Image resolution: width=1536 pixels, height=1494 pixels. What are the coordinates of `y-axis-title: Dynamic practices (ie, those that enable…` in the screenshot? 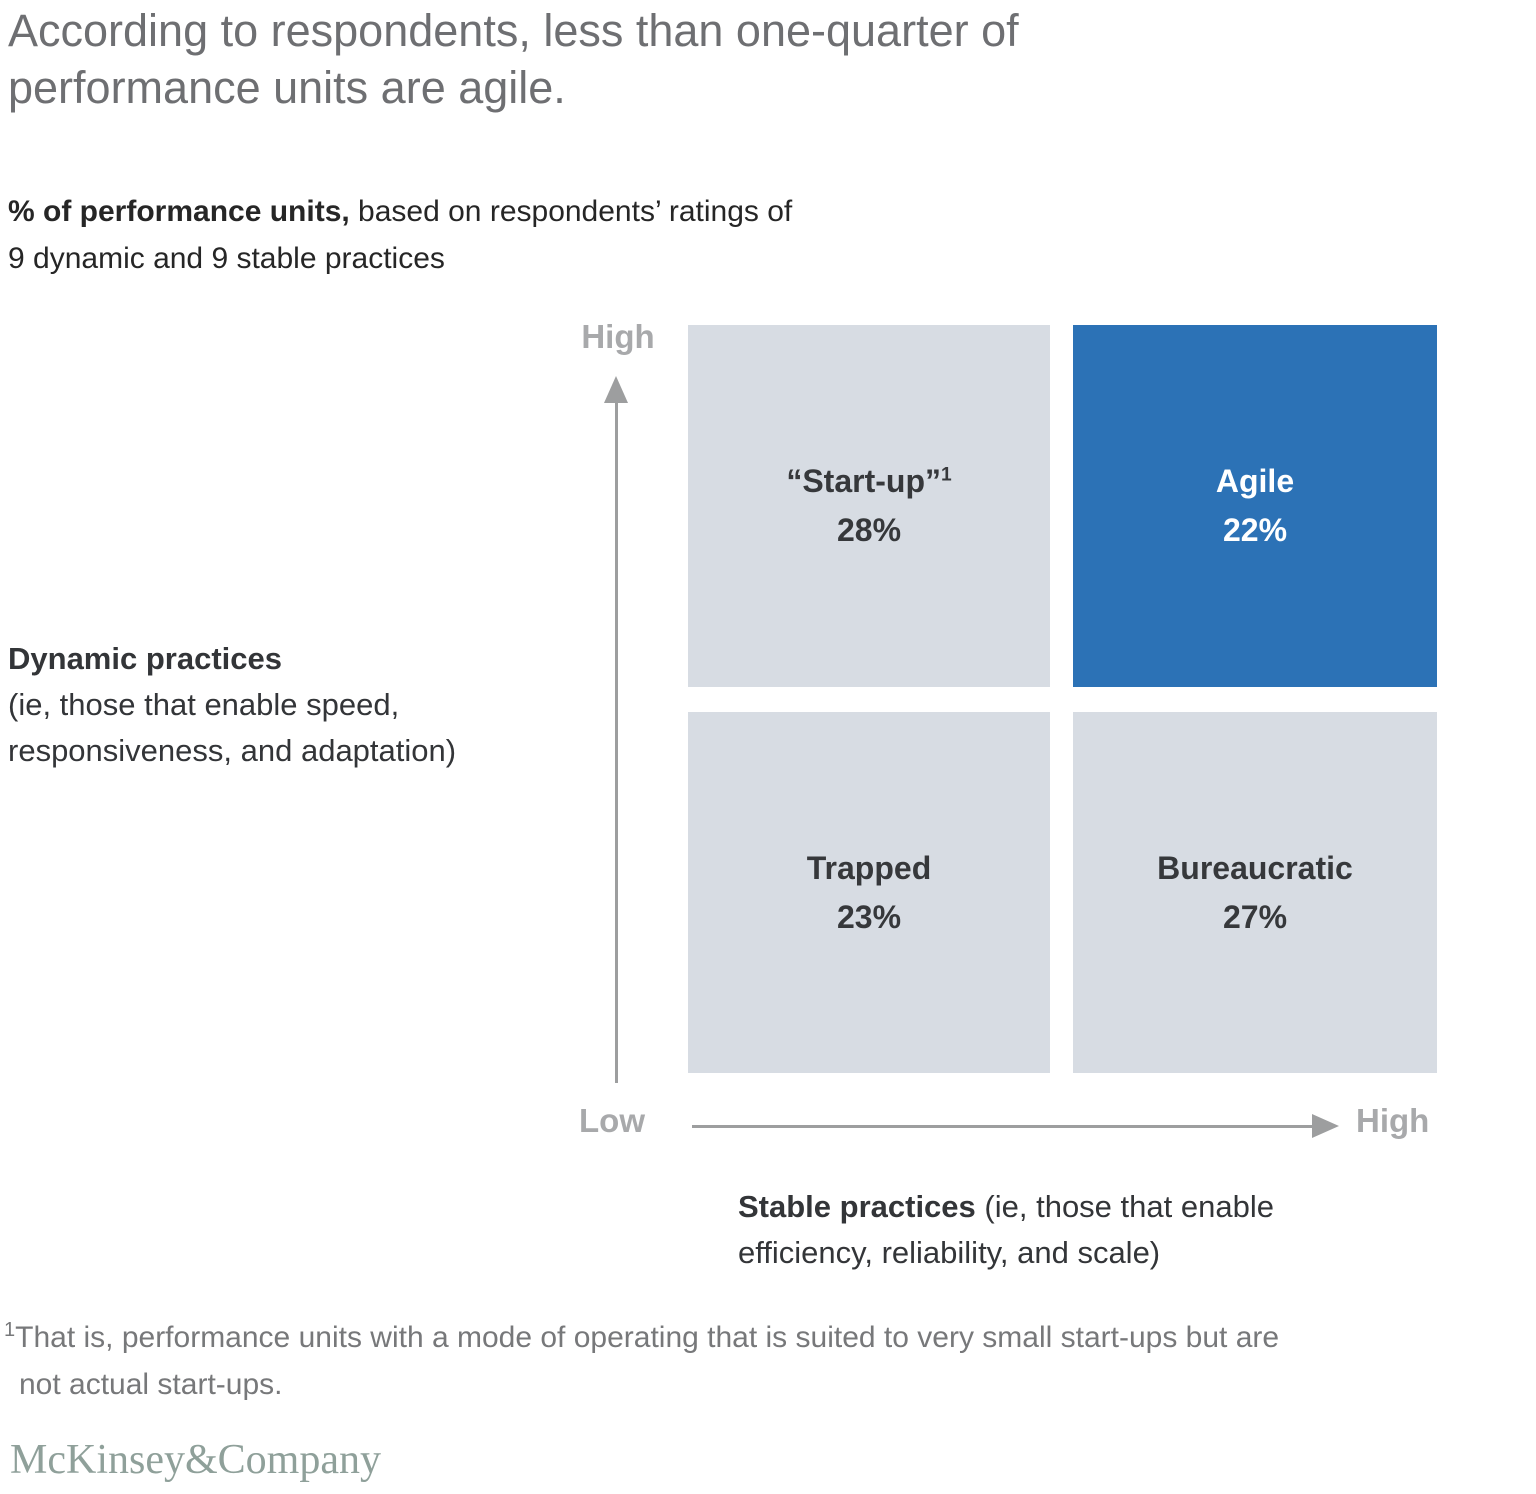 It's located at (232, 705).